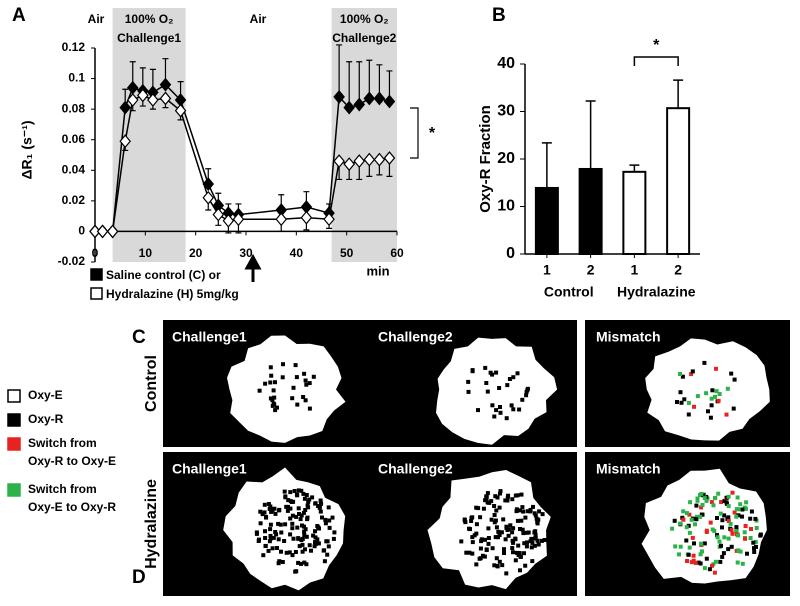 The height and width of the screenshot is (606, 800). What do you see at coordinates (377, 270) in the screenshot?
I see `x-axis-label: min` at bounding box center [377, 270].